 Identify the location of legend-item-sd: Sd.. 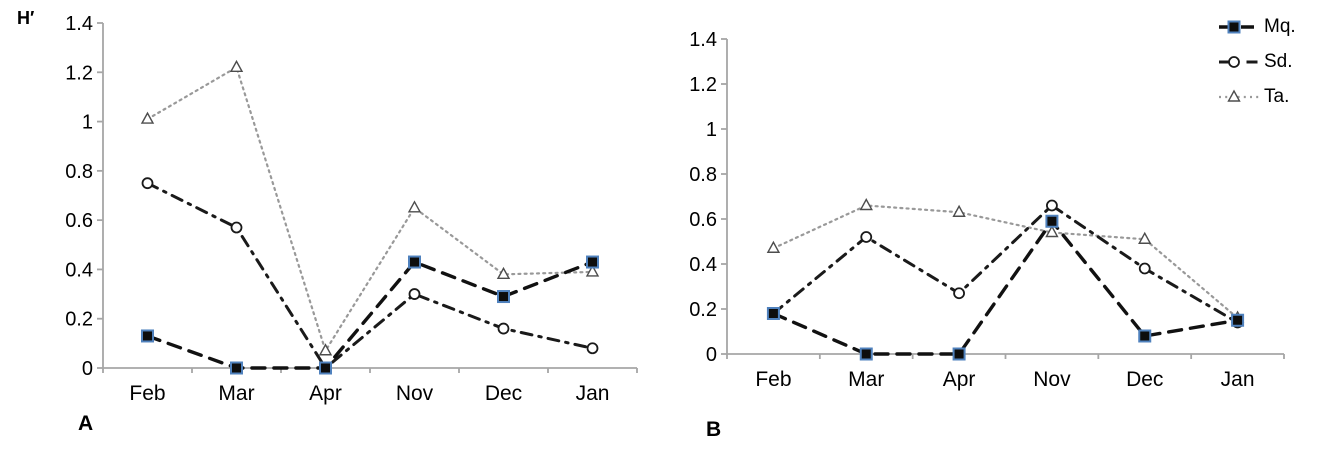
(1257, 62).